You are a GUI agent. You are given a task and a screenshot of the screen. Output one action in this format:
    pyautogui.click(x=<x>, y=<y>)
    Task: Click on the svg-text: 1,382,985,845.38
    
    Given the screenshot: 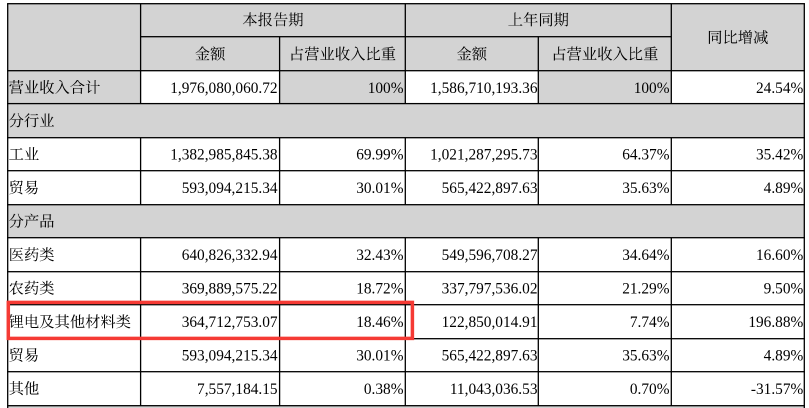 What is the action you would take?
    pyautogui.click(x=224, y=155)
    